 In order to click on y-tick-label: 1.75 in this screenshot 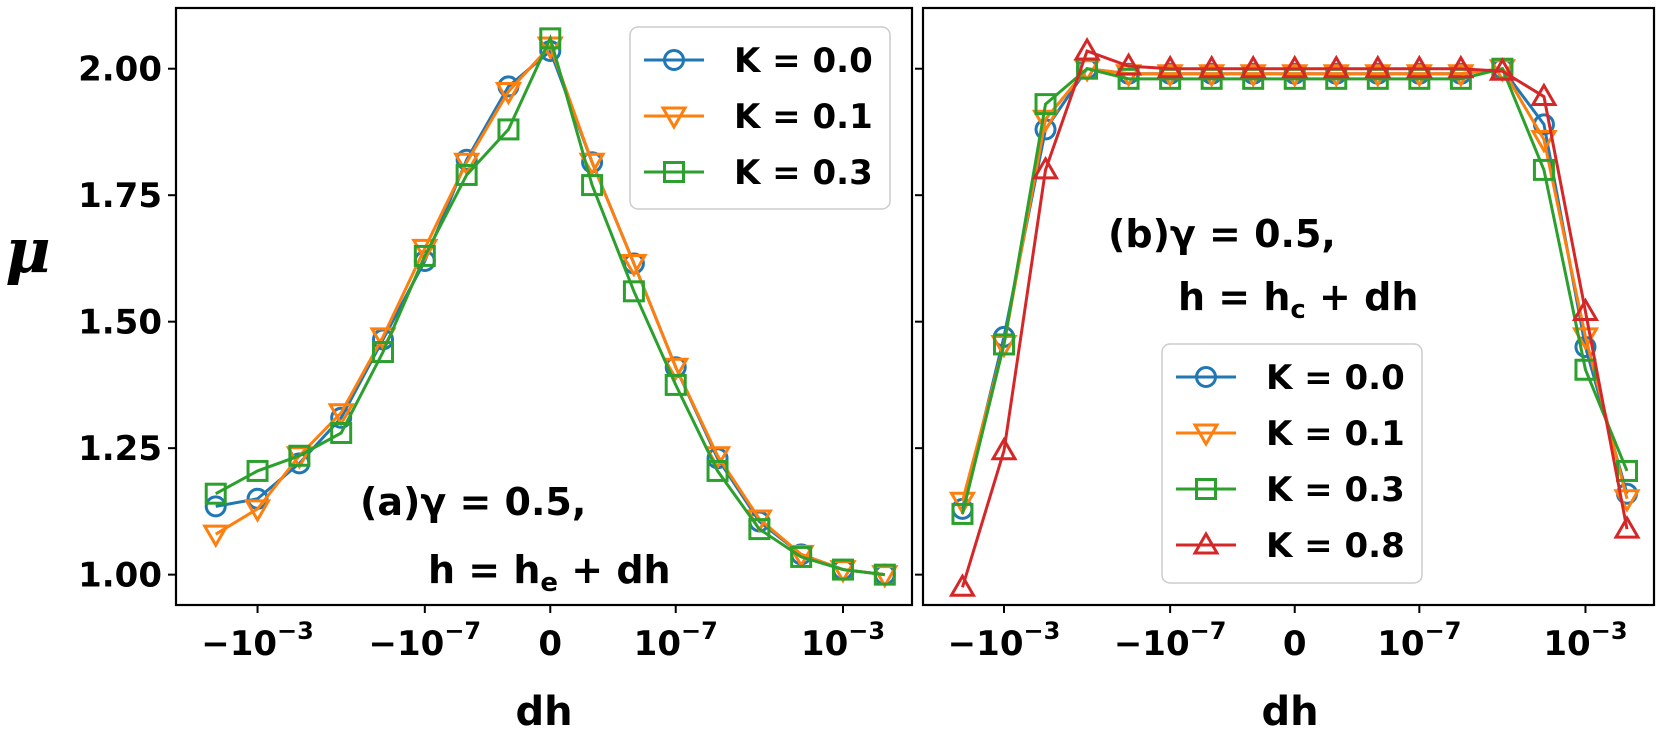, I will do `click(120, 196)`.